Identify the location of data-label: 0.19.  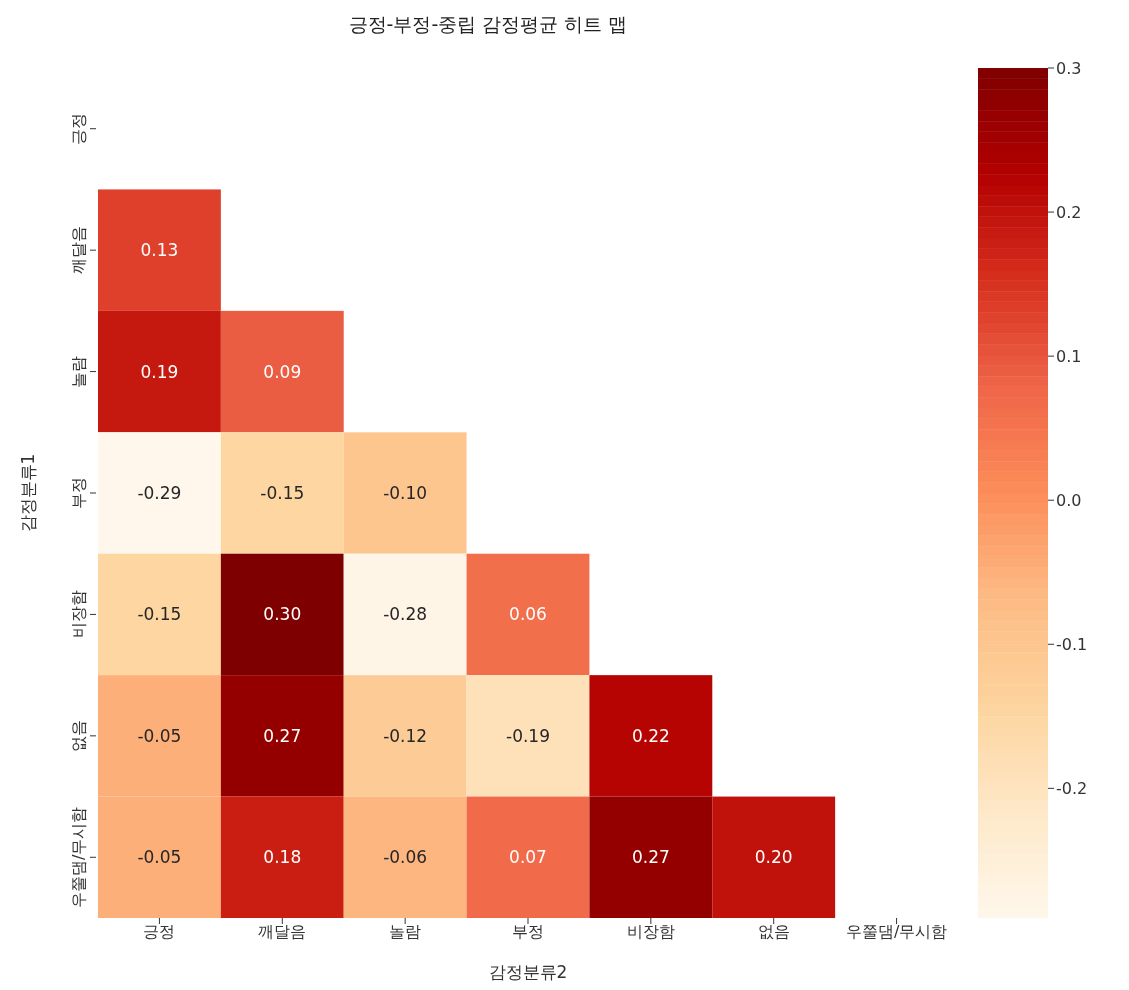
(159, 371).